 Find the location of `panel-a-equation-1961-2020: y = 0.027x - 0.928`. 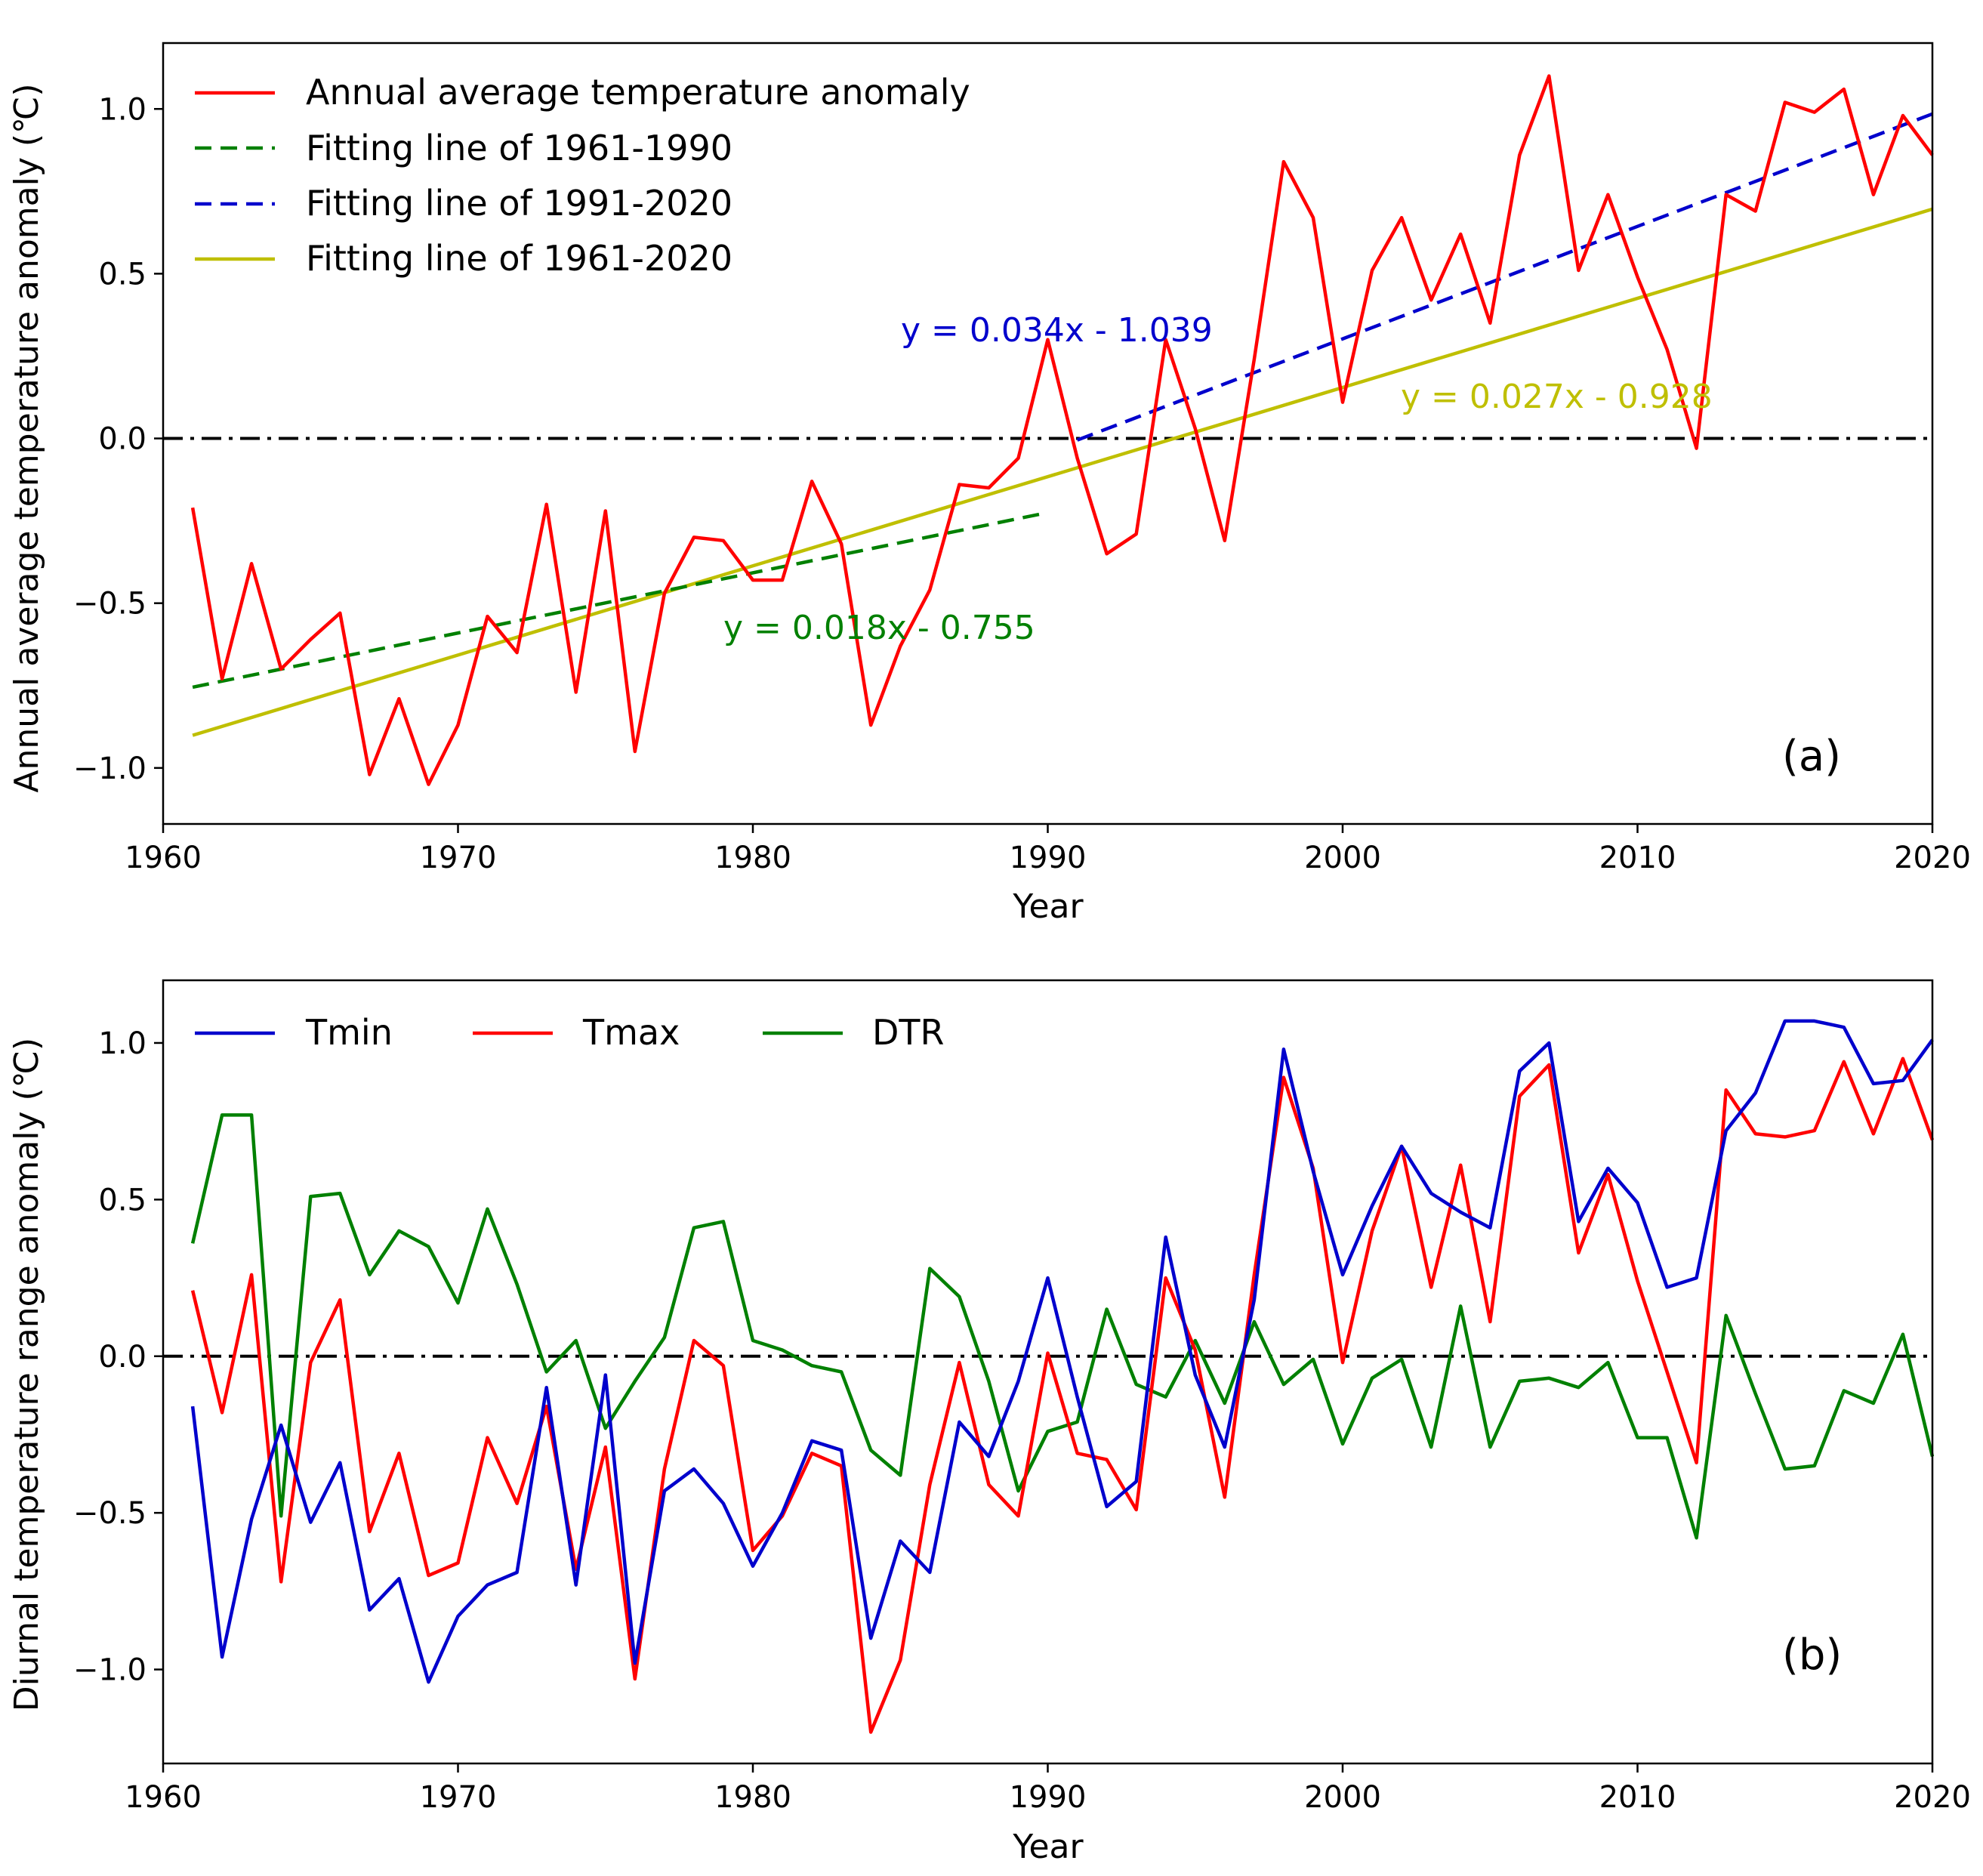

panel-a-equation-1961-2020: y = 0.027x - 0.928 is located at coordinates (1557, 397).